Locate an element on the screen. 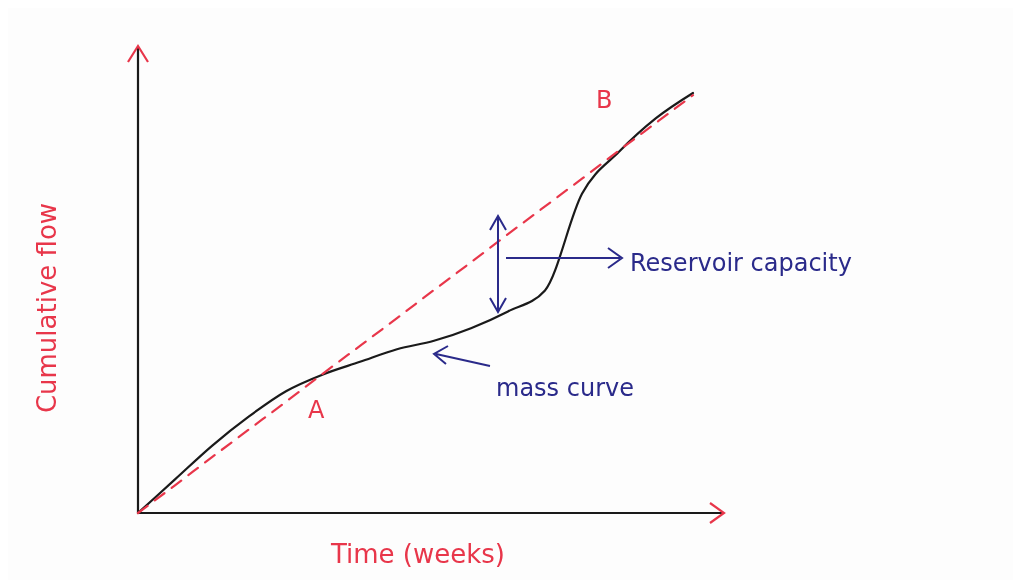 The width and height of the screenshot is (1021, 588). y-axis-title: Cumulative flow is located at coordinates (47, 308).